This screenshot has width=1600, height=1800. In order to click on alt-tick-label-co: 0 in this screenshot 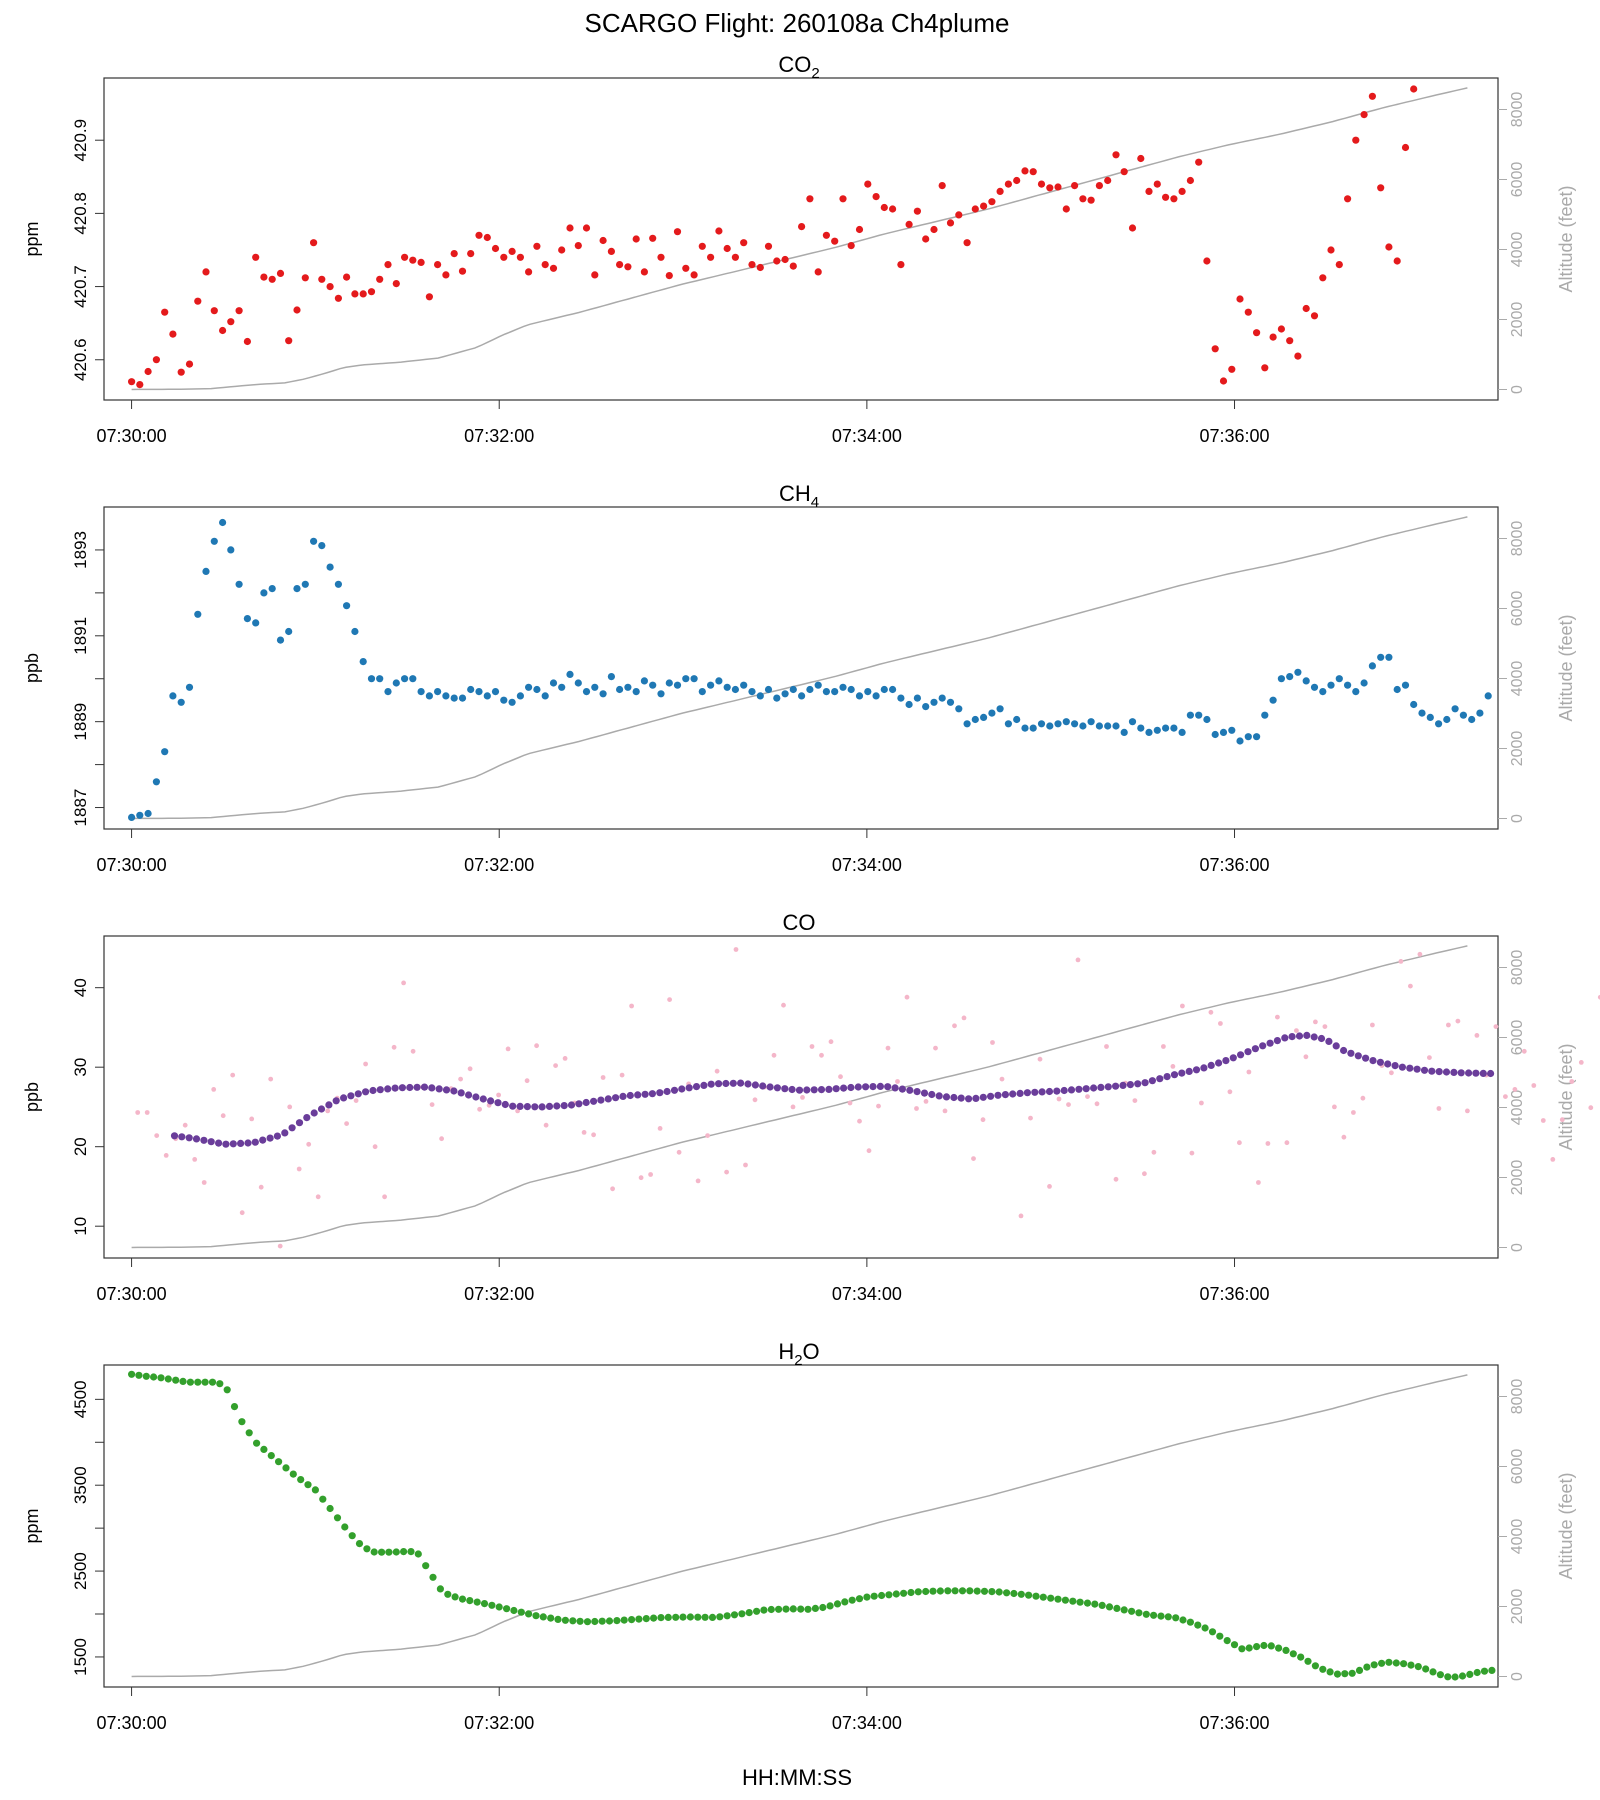, I will do `click(1517, 1247)`.